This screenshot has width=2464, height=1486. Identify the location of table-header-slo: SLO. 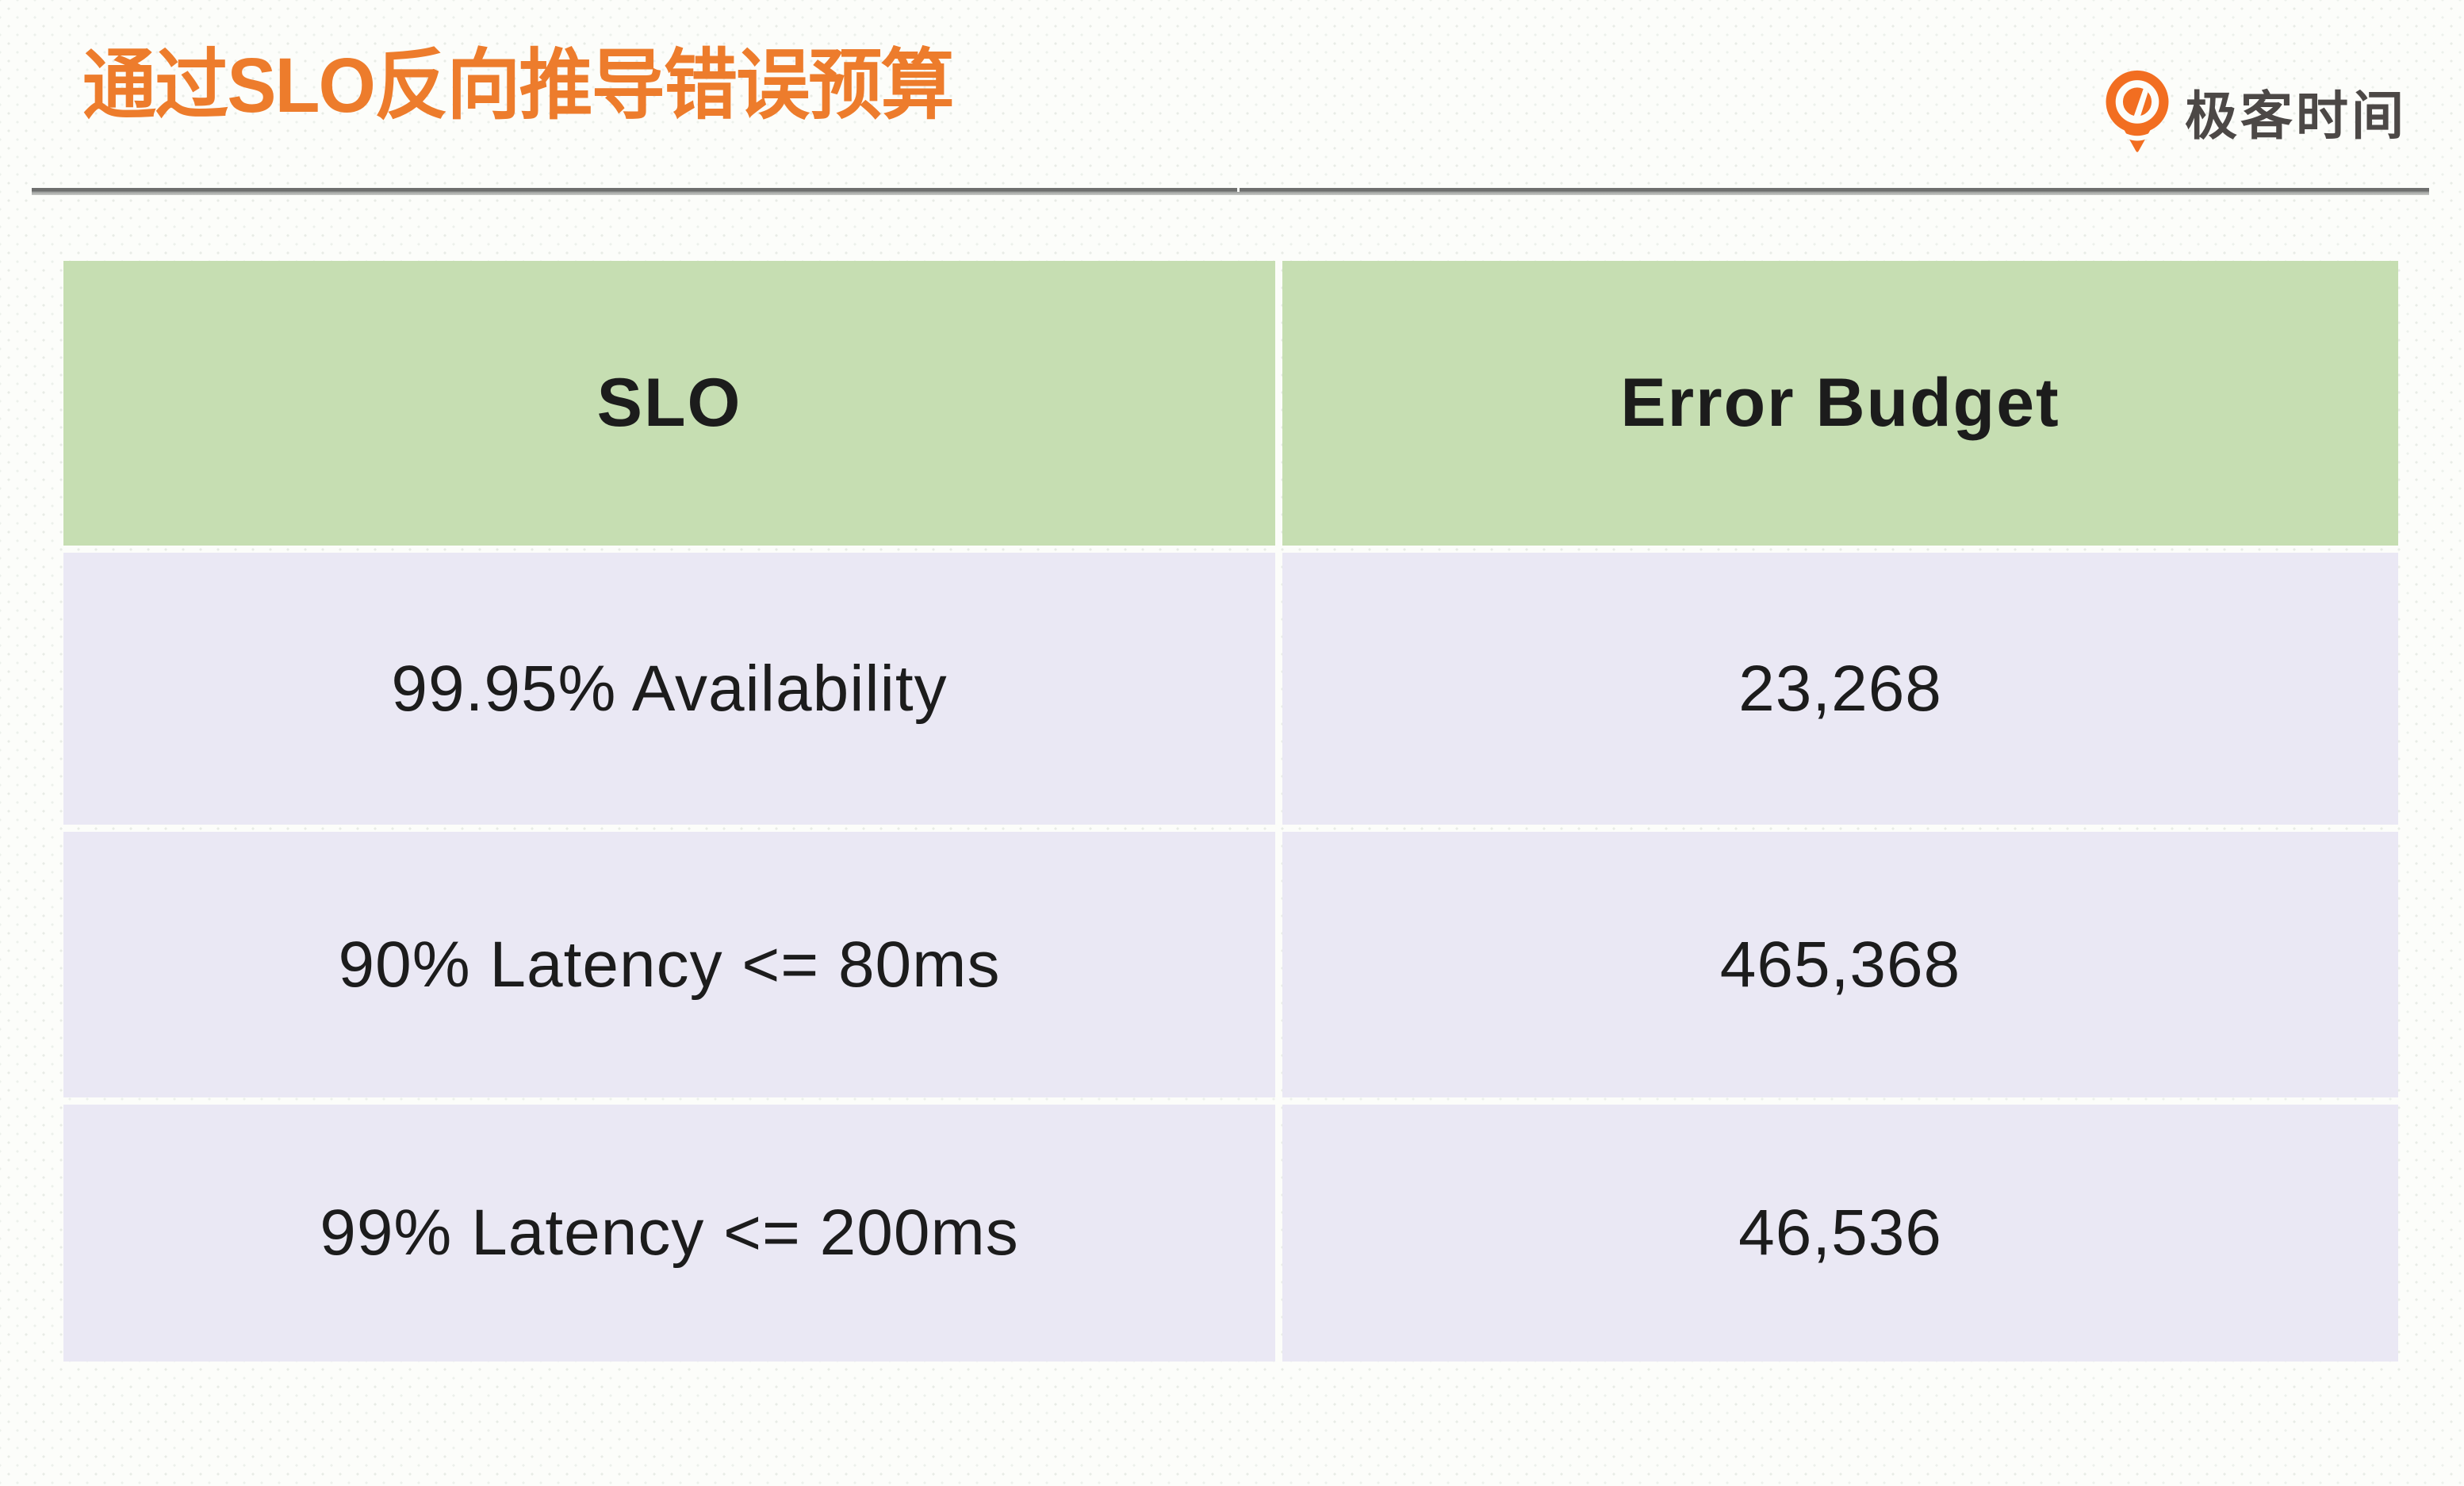
(669, 403).